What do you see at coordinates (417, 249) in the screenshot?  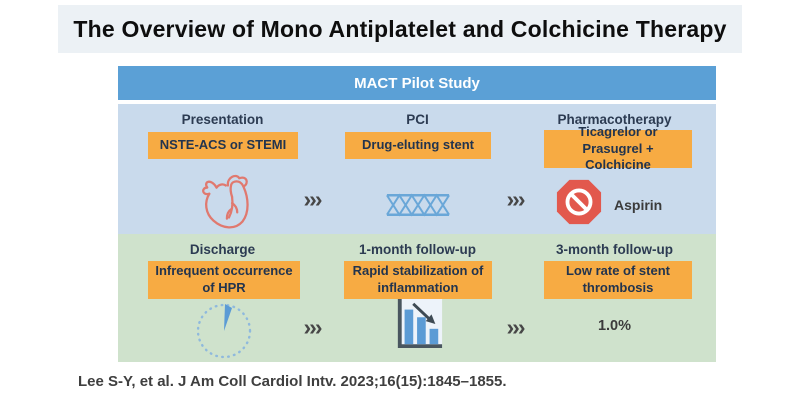 I see `one-month-followup-label: 1-month follow-up` at bounding box center [417, 249].